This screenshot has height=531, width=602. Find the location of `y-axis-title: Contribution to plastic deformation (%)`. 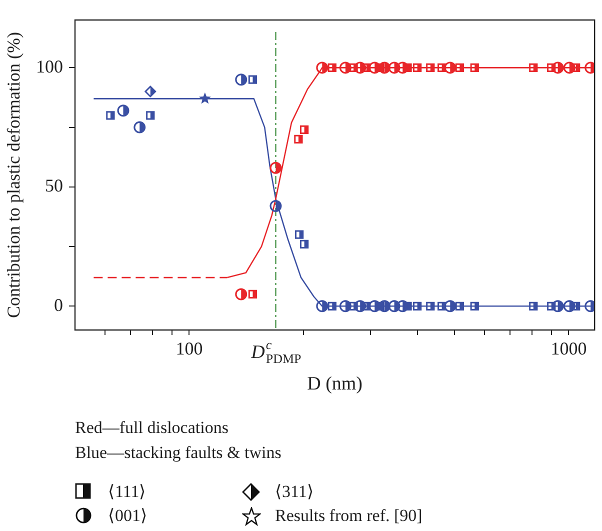

y-axis-title: Contribution to plastic deformation (%) is located at coordinates (14, 175).